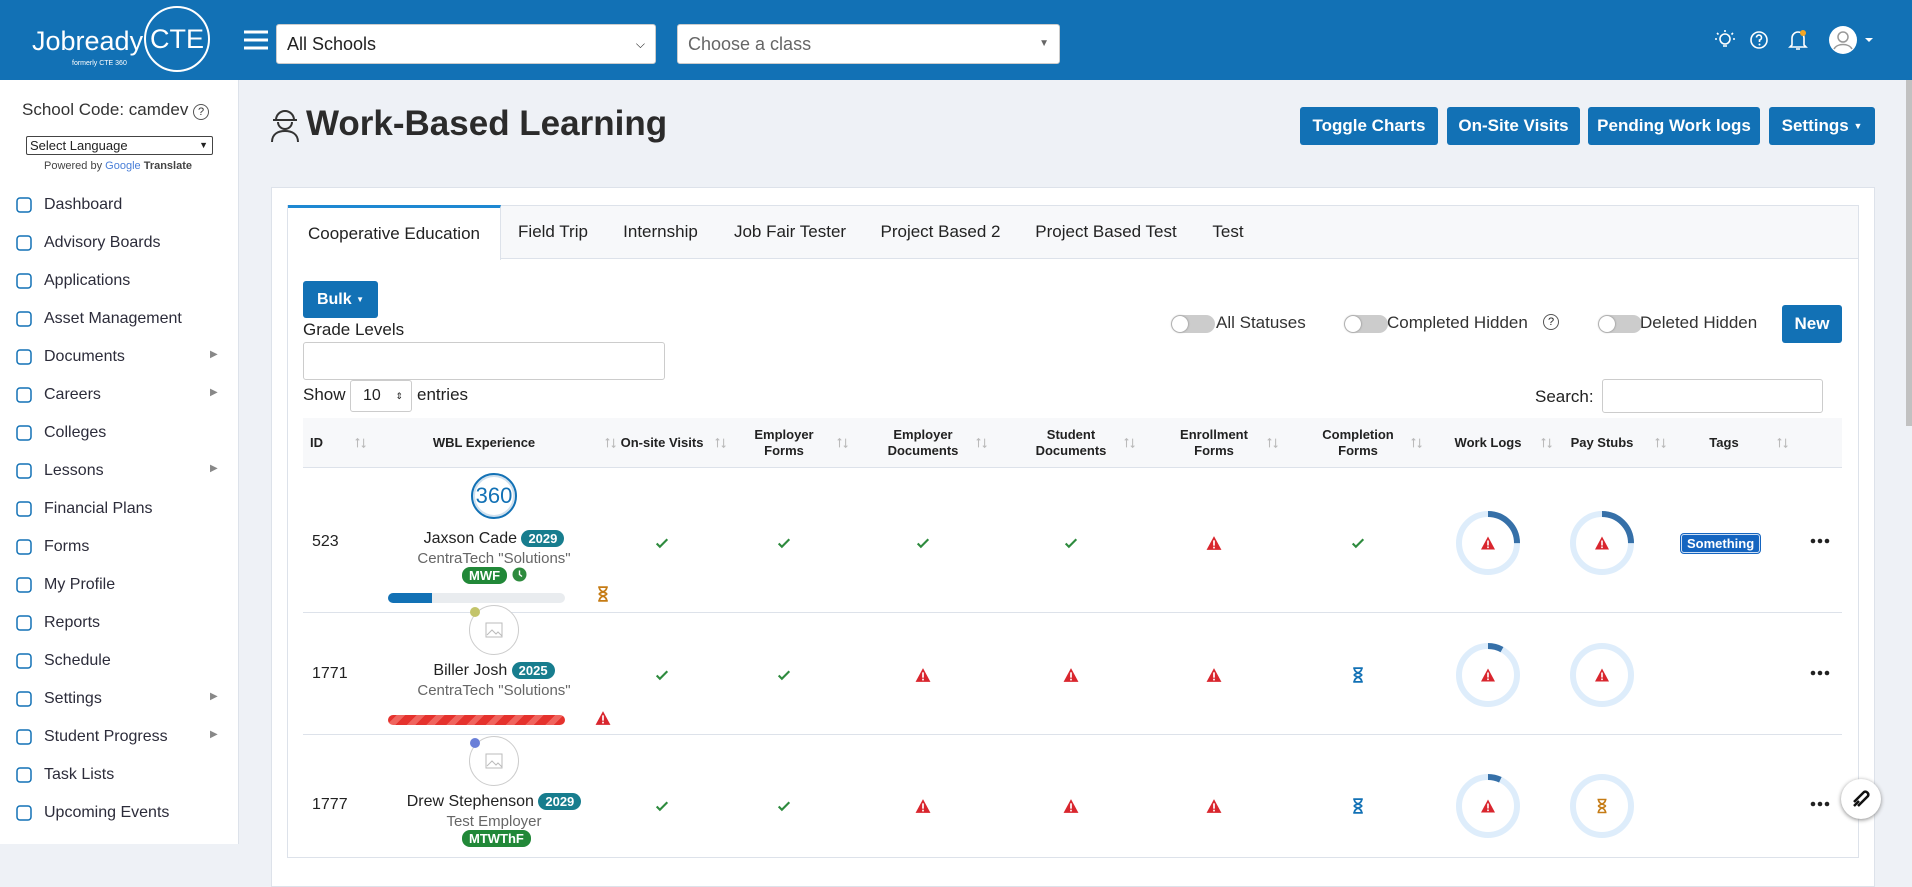 The height and width of the screenshot is (887, 1912). Describe the element at coordinates (660, 231) in the screenshot. I see `tab: Internship` at that location.